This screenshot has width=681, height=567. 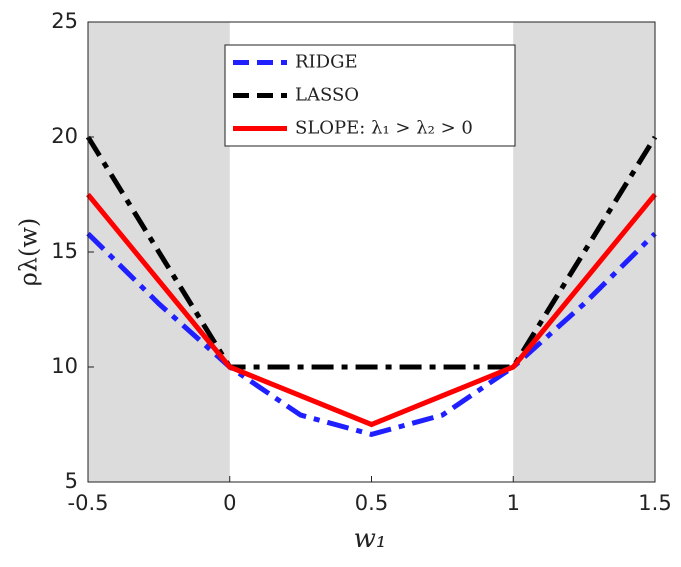 What do you see at coordinates (371, 503) in the screenshot?
I see `x-tick-label: 0.5` at bounding box center [371, 503].